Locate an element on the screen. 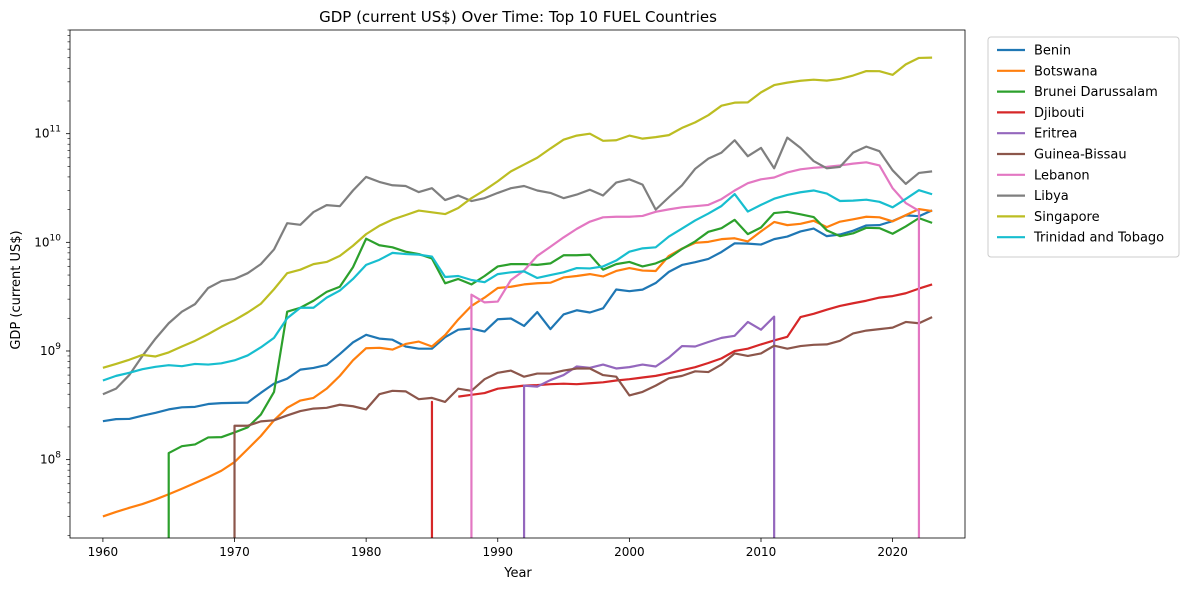 This screenshot has width=1189, height=590. legend-label: Benin is located at coordinates (1052, 51).